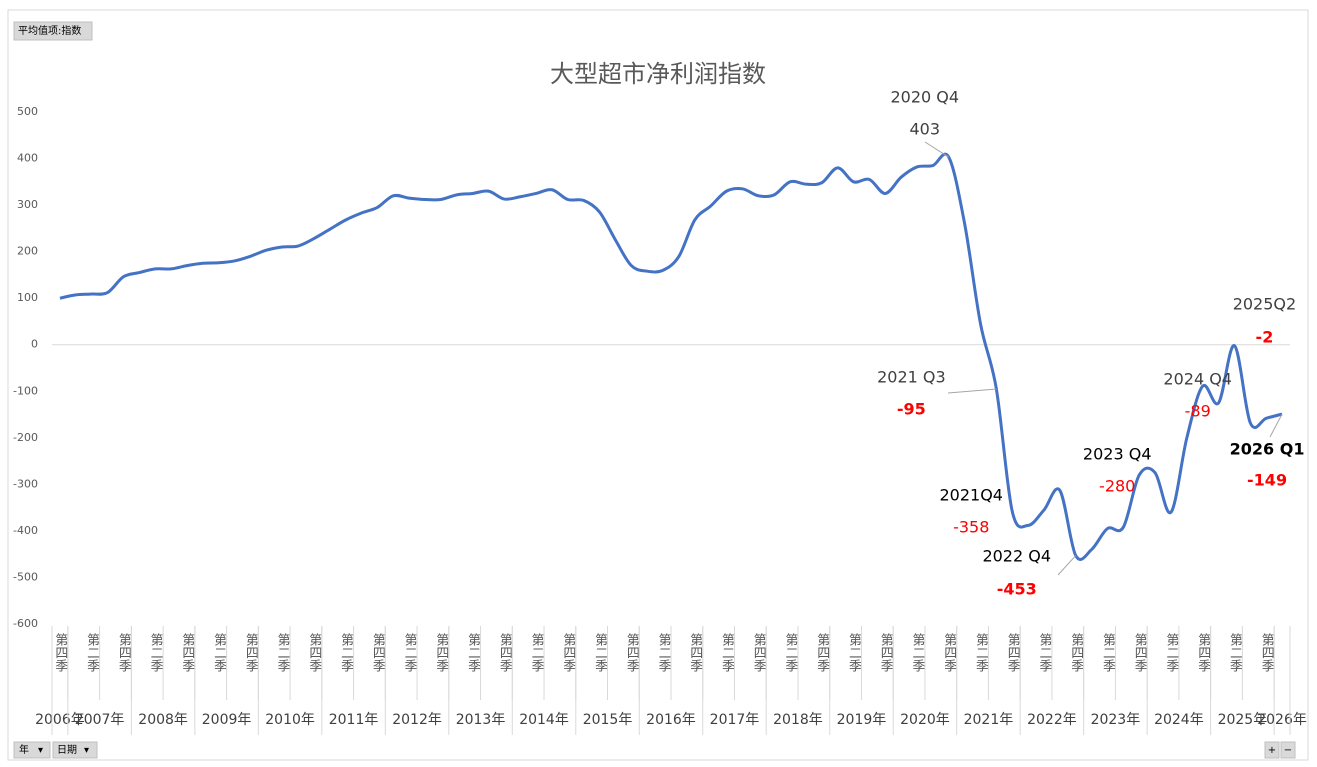 The height and width of the screenshot is (767, 1317). What do you see at coordinates (27, 158) in the screenshot?
I see `y-tick-label: 400` at bounding box center [27, 158].